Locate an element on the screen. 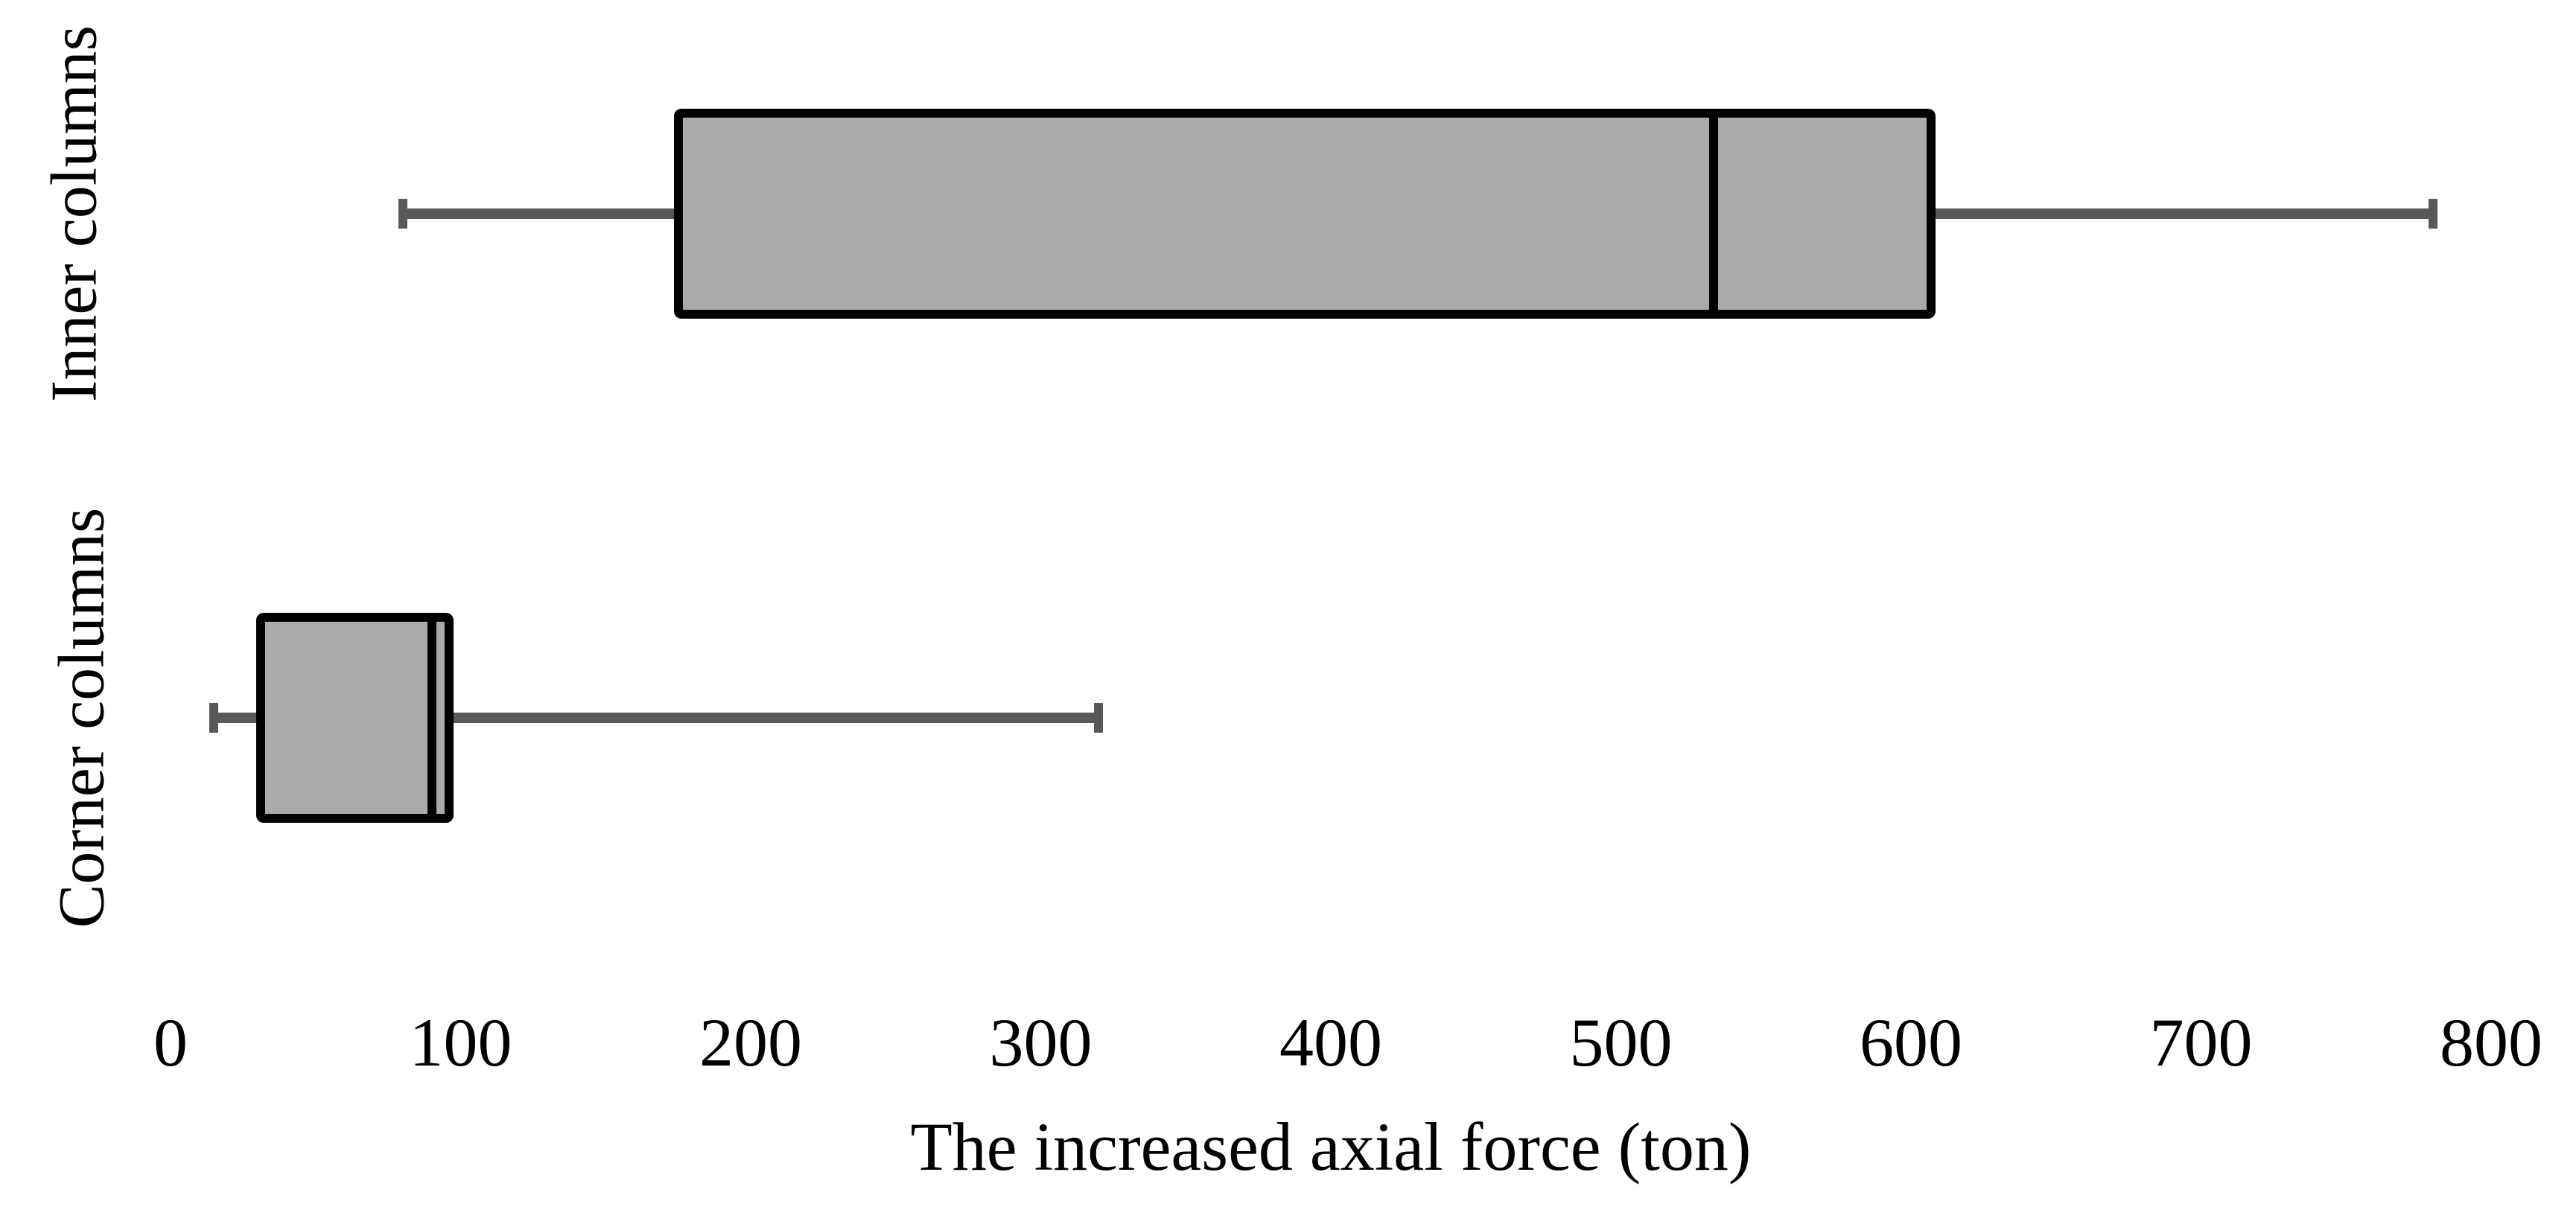  x-tick-label: 600 is located at coordinates (1911, 1042).